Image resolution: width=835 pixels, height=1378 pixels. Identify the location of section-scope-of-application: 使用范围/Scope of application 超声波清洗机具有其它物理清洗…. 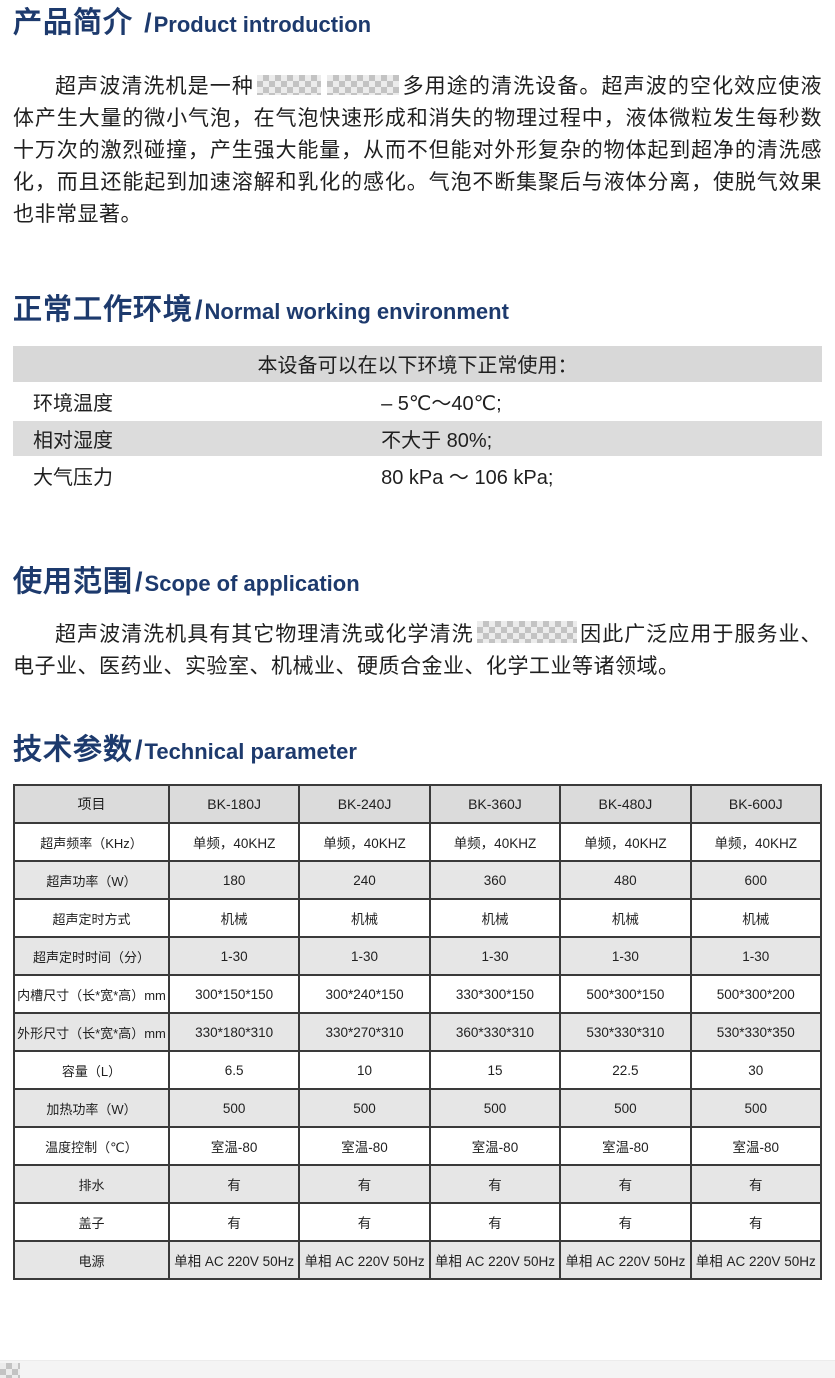
(417, 624).